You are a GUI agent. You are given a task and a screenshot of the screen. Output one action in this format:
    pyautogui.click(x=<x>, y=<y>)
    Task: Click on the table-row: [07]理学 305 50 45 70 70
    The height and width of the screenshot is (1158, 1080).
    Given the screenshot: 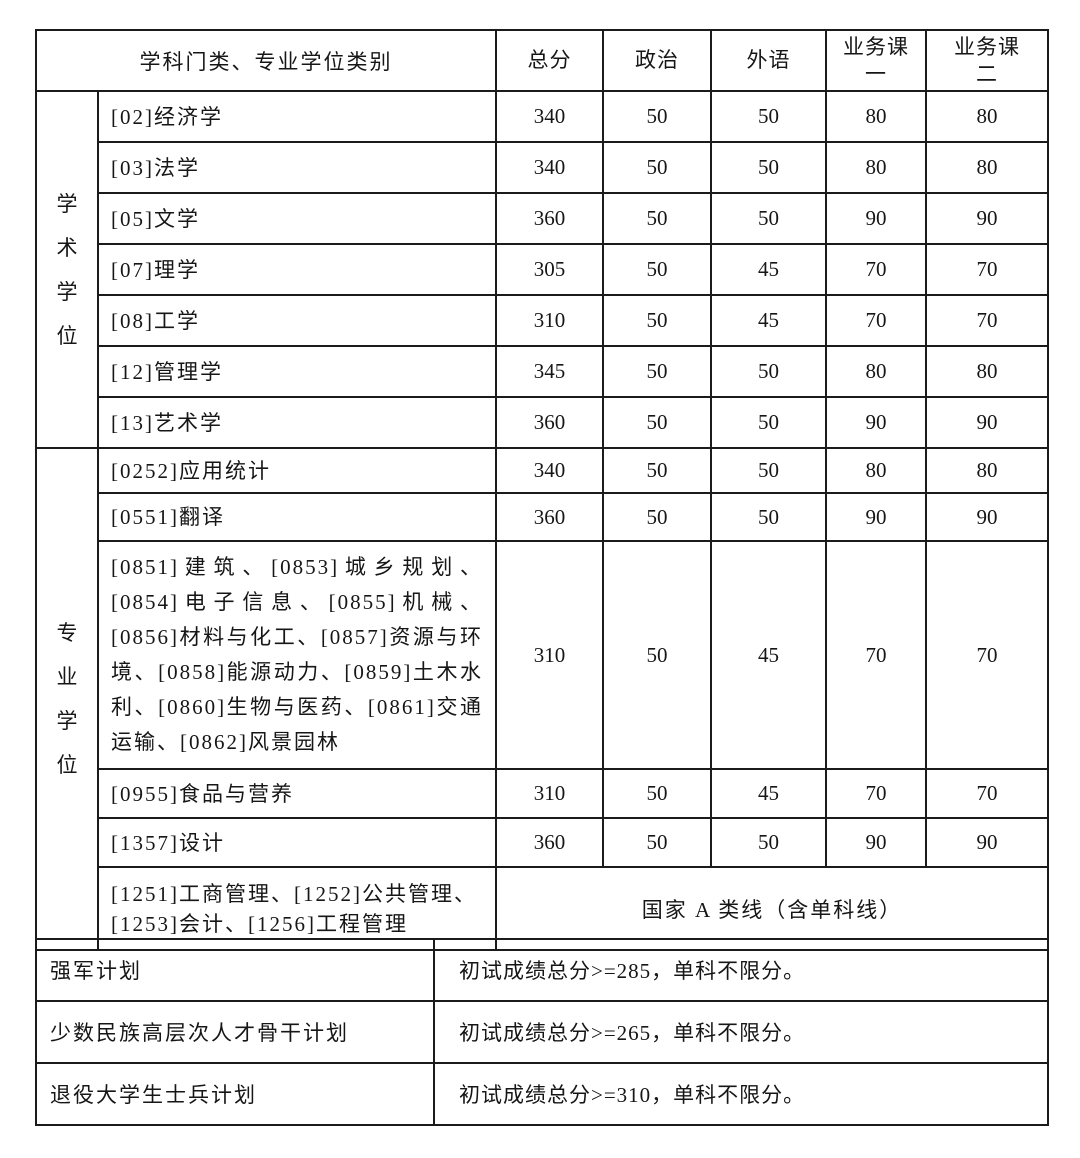 What is the action you would take?
    pyautogui.click(x=542, y=269)
    